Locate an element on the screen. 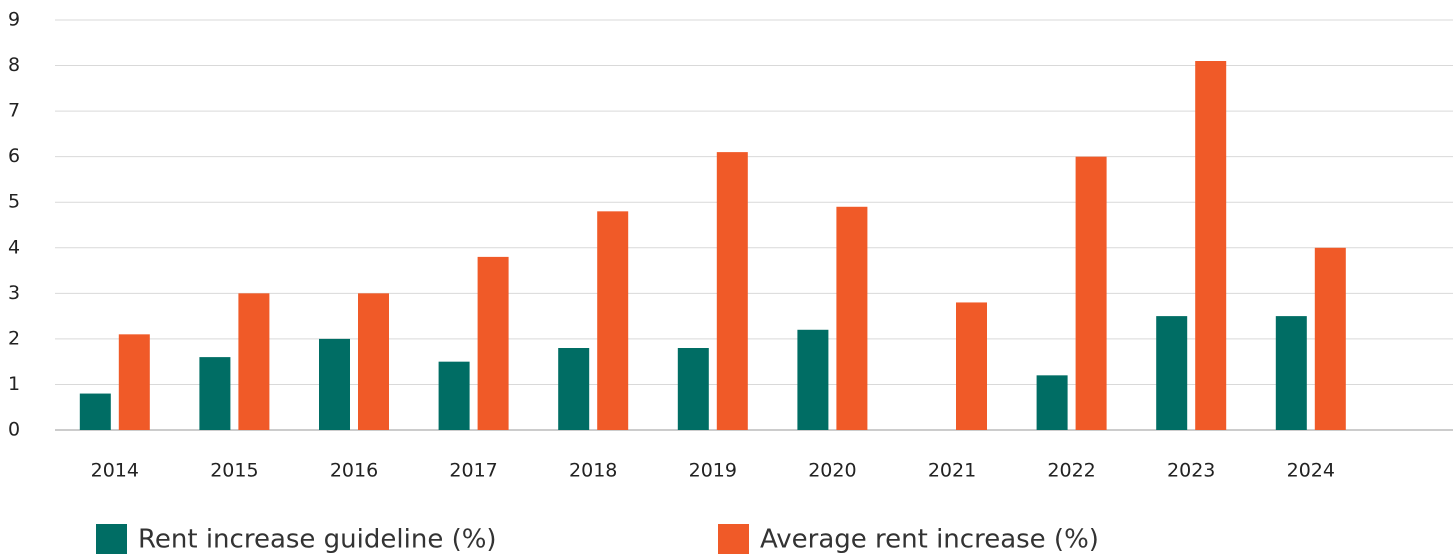 Image resolution: width=1453 pixels, height=554 pixels. x-tick-label: 2021 is located at coordinates (952, 471).